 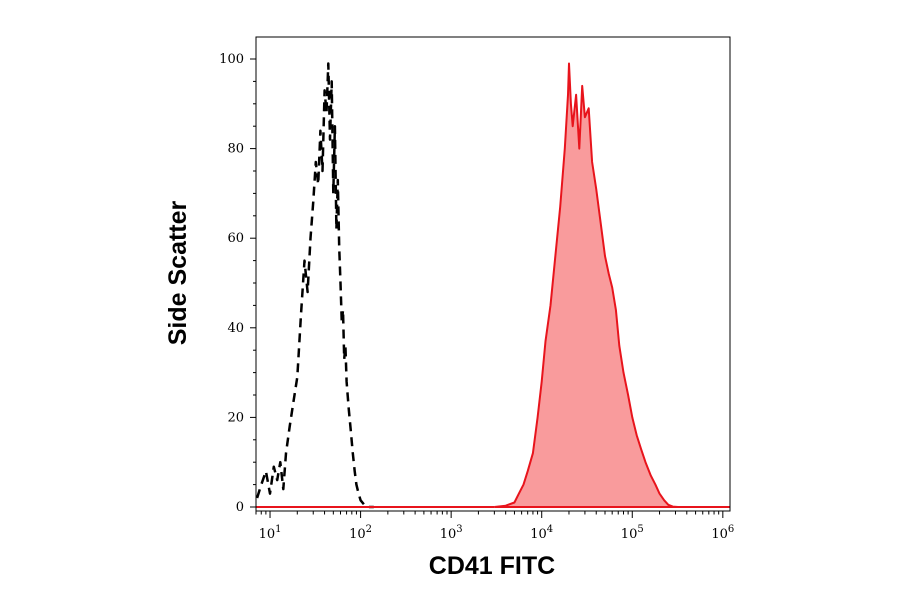 What do you see at coordinates (270, 533) in the screenshot?
I see `x-tick-label-0: 10¹` at bounding box center [270, 533].